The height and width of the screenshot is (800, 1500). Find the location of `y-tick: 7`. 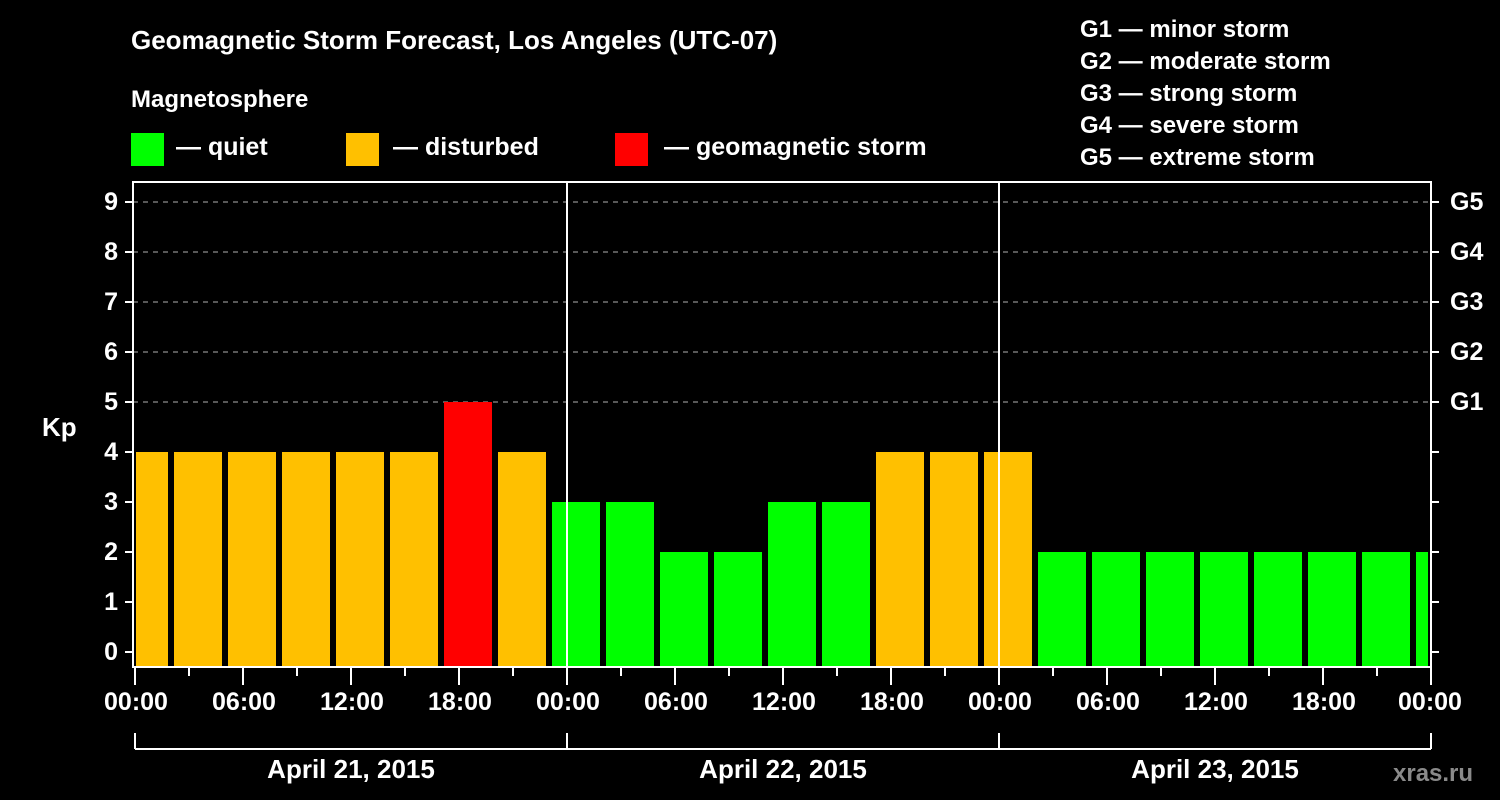

y-tick: 7 is located at coordinates (111, 302).